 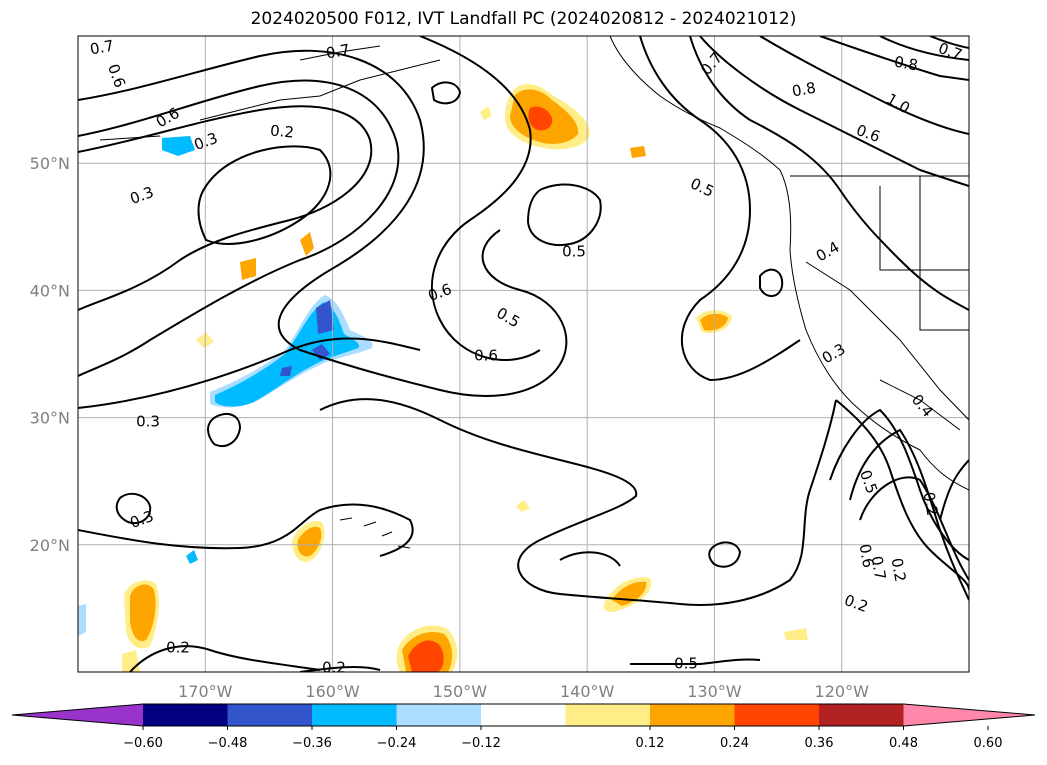 I want to click on colorbar-tick-label: 0.12, so click(x=650, y=743).